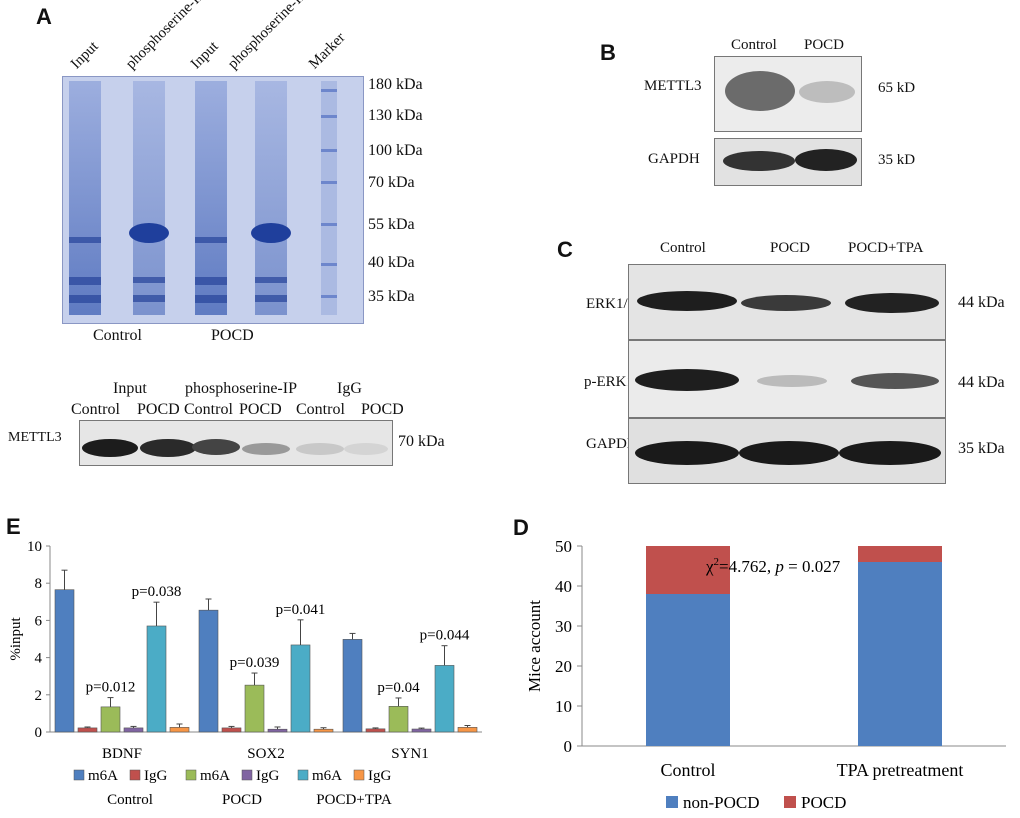  What do you see at coordinates (241, 388) in the screenshot?
I see `ip-top-label: phosphoserine-IP` at bounding box center [241, 388].